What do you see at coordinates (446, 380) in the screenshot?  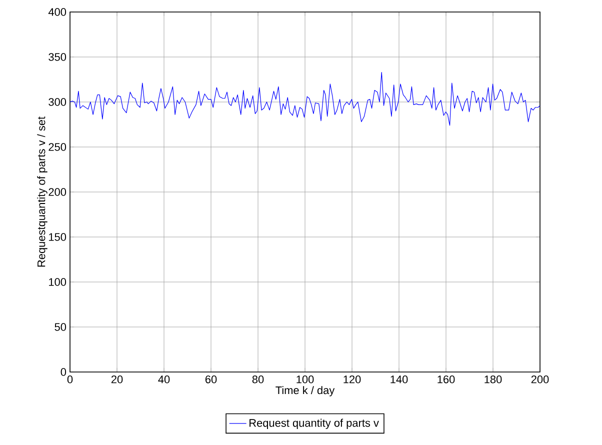 I see `x-tick-label: 160` at bounding box center [446, 380].